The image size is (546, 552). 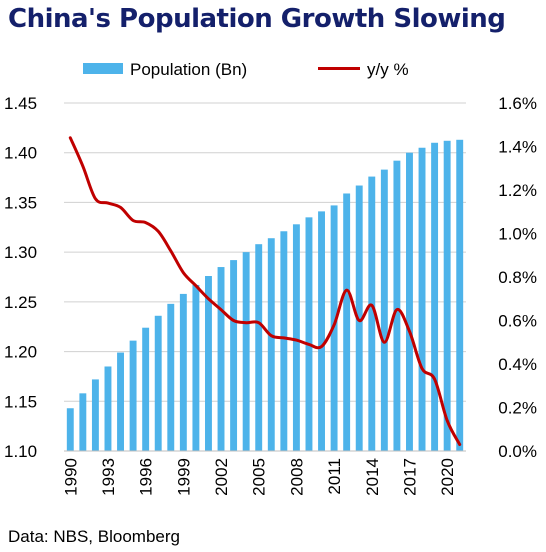 What do you see at coordinates (517, 103) in the screenshot?
I see `y-right-tick-label: 1.6%` at bounding box center [517, 103].